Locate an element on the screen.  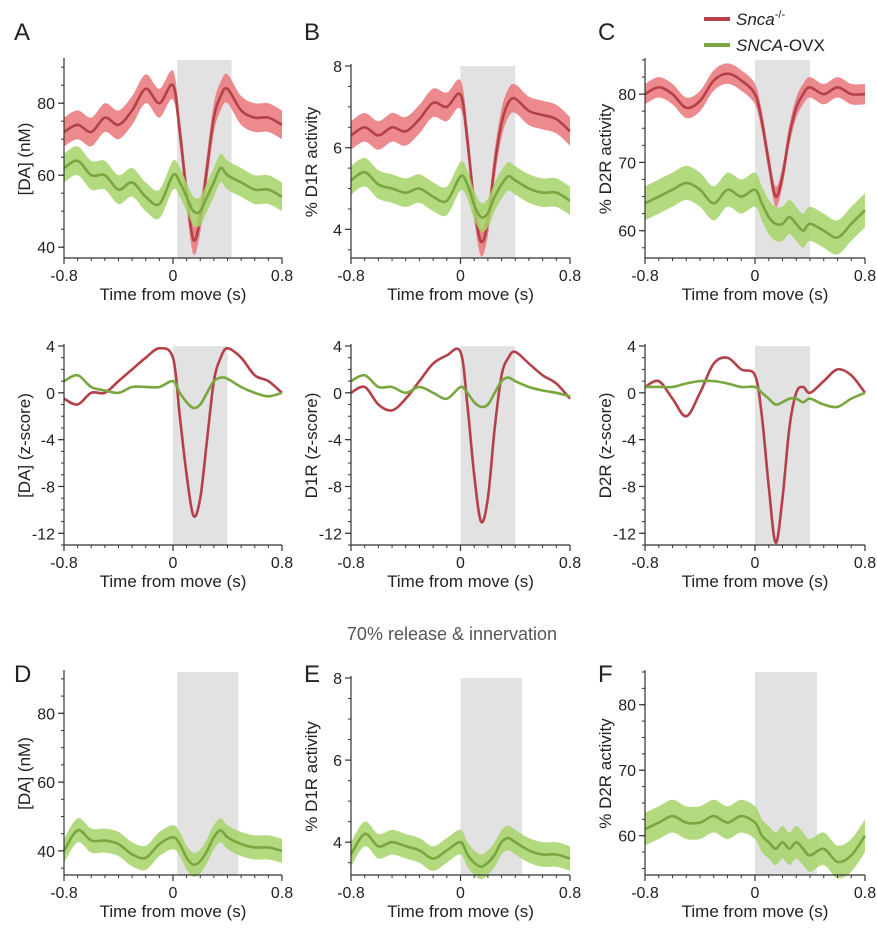
legend: Snca-/- SNCA-OVX is located at coordinates (764, 32).